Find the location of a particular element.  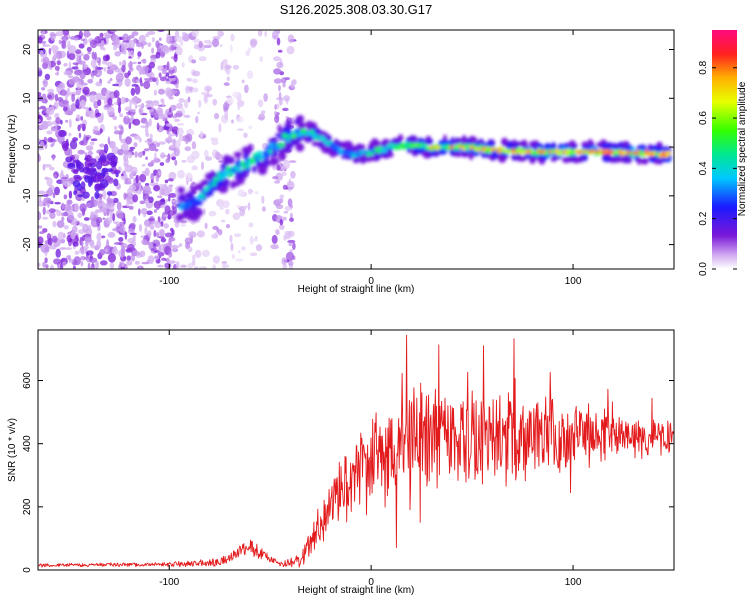

y-tick-label: 600 is located at coordinates (27, 380).